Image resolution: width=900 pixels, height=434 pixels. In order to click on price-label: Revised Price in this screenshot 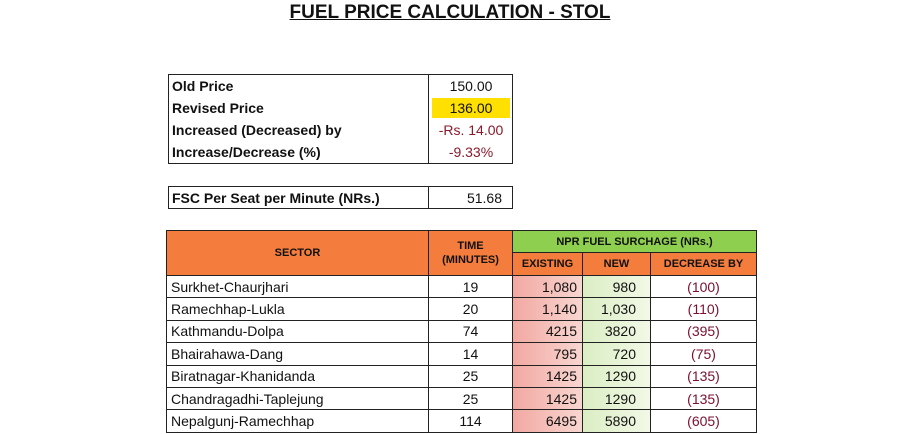, I will do `click(218, 108)`.